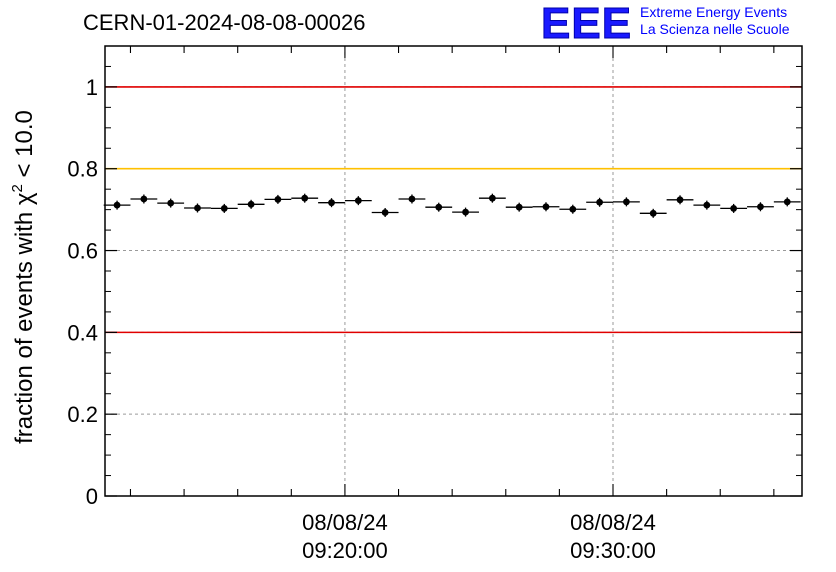 The height and width of the screenshot is (572, 836). Describe the element at coordinates (345, 550) in the screenshot. I see `x-tick-label: 09:20:00` at that location.